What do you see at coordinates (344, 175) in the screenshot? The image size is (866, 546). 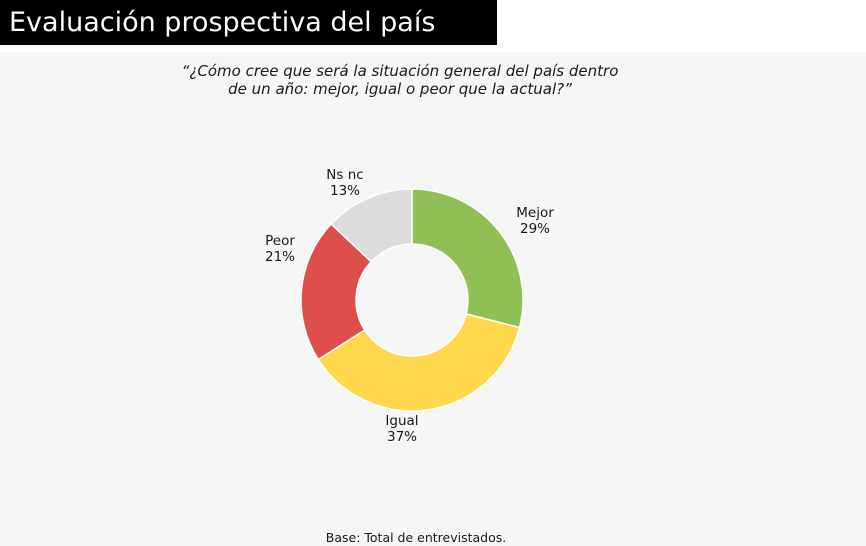 I see `slice-category-label-ns-nc: Ns nc` at bounding box center [344, 175].